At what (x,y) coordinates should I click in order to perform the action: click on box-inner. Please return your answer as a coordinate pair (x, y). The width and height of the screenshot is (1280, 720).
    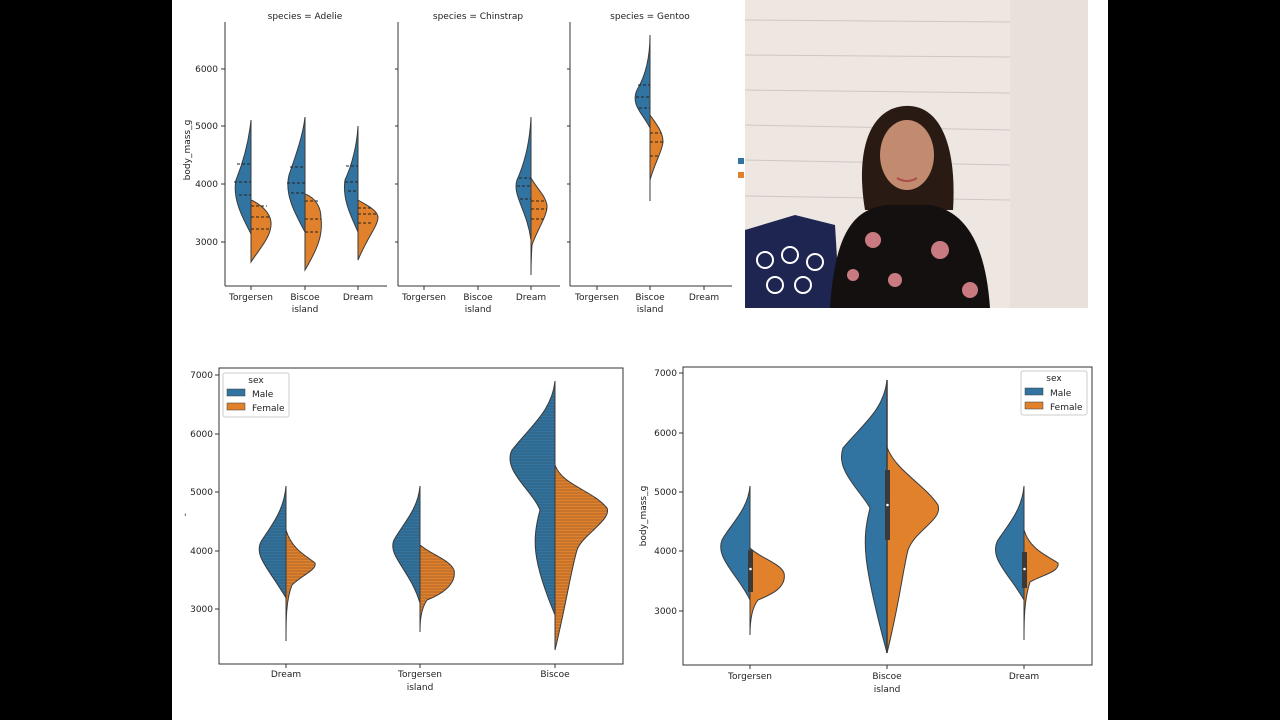
    Looking at the image, I should click on (887, 516).